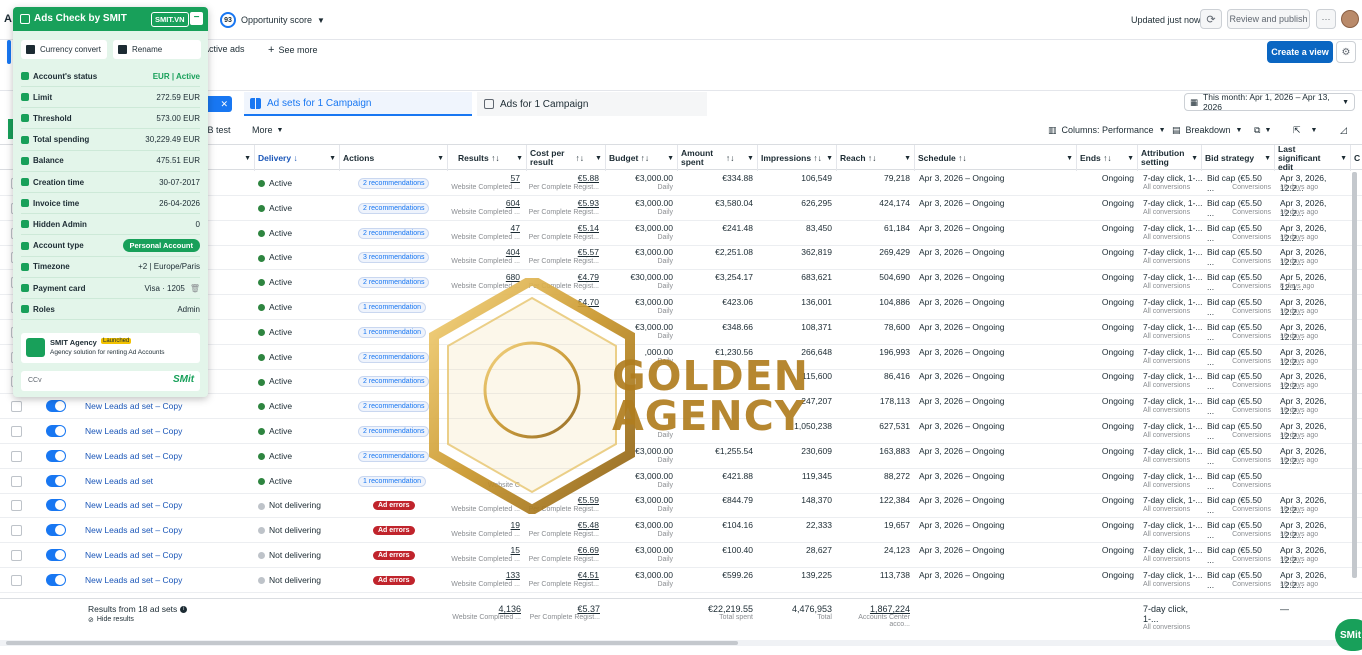 This screenshot has width=1362, height=655. I want to click on col-last-edit: Last significant edit ▼, so click(1313, 157).